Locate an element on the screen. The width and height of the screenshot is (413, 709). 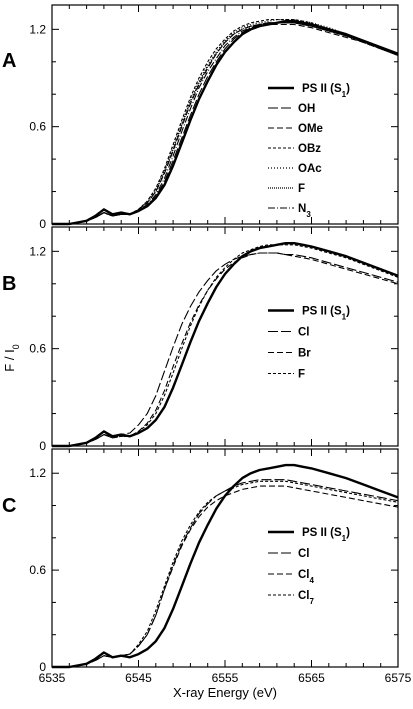
x-tick-label: 6545 is located at coordinates (138, 678).